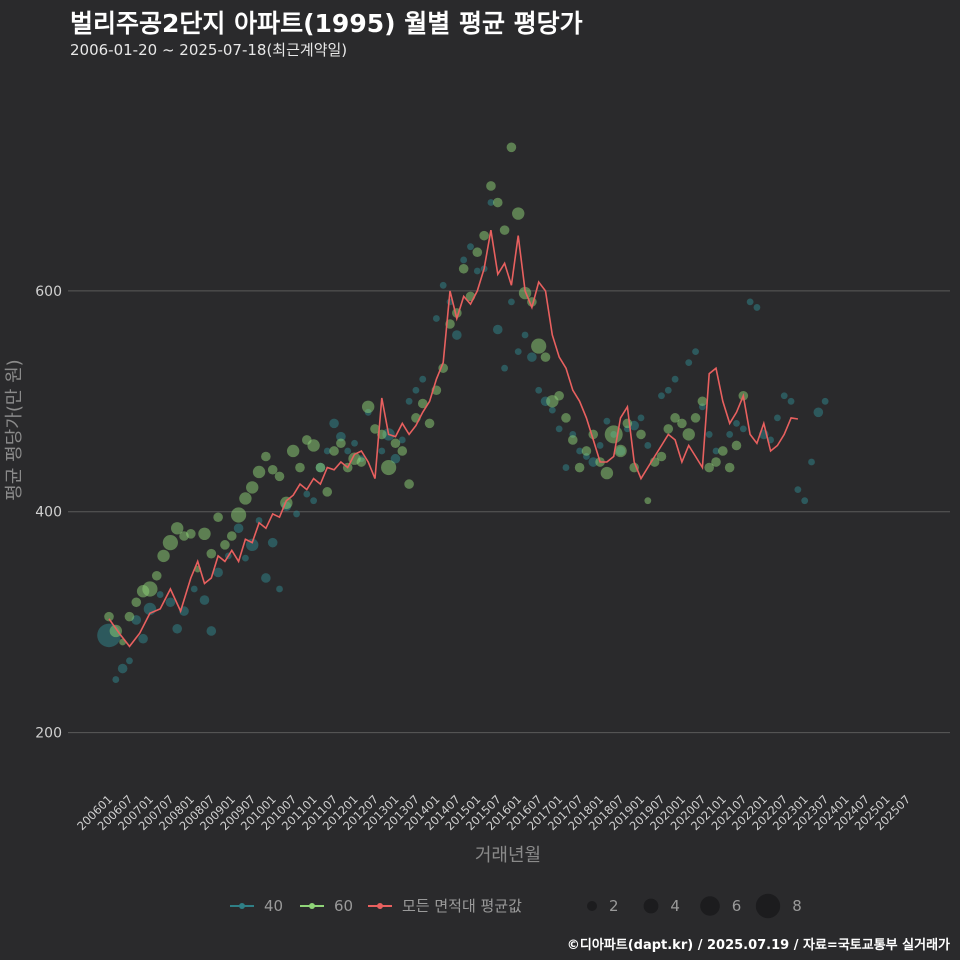 This screenshot has width=960, height=960. I want to click on page-title: 벌리주공2단지 아파트(1995) 월별 평균 평당가, so click(326, 23).